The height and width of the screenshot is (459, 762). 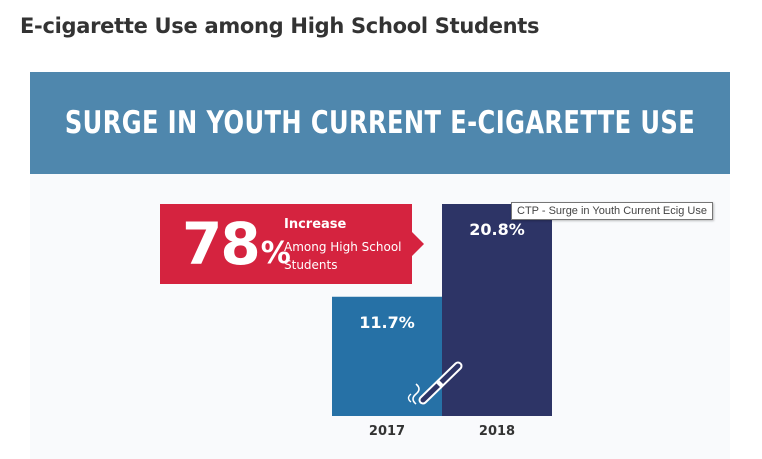 I want to click on bar-value-label-2018: 20.8%, so click(x=497, y=229).